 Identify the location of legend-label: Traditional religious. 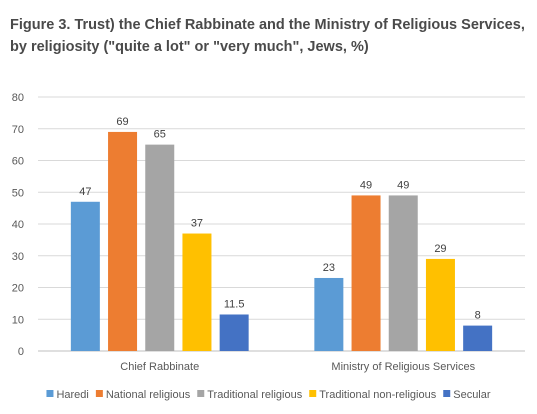
(254, 395).